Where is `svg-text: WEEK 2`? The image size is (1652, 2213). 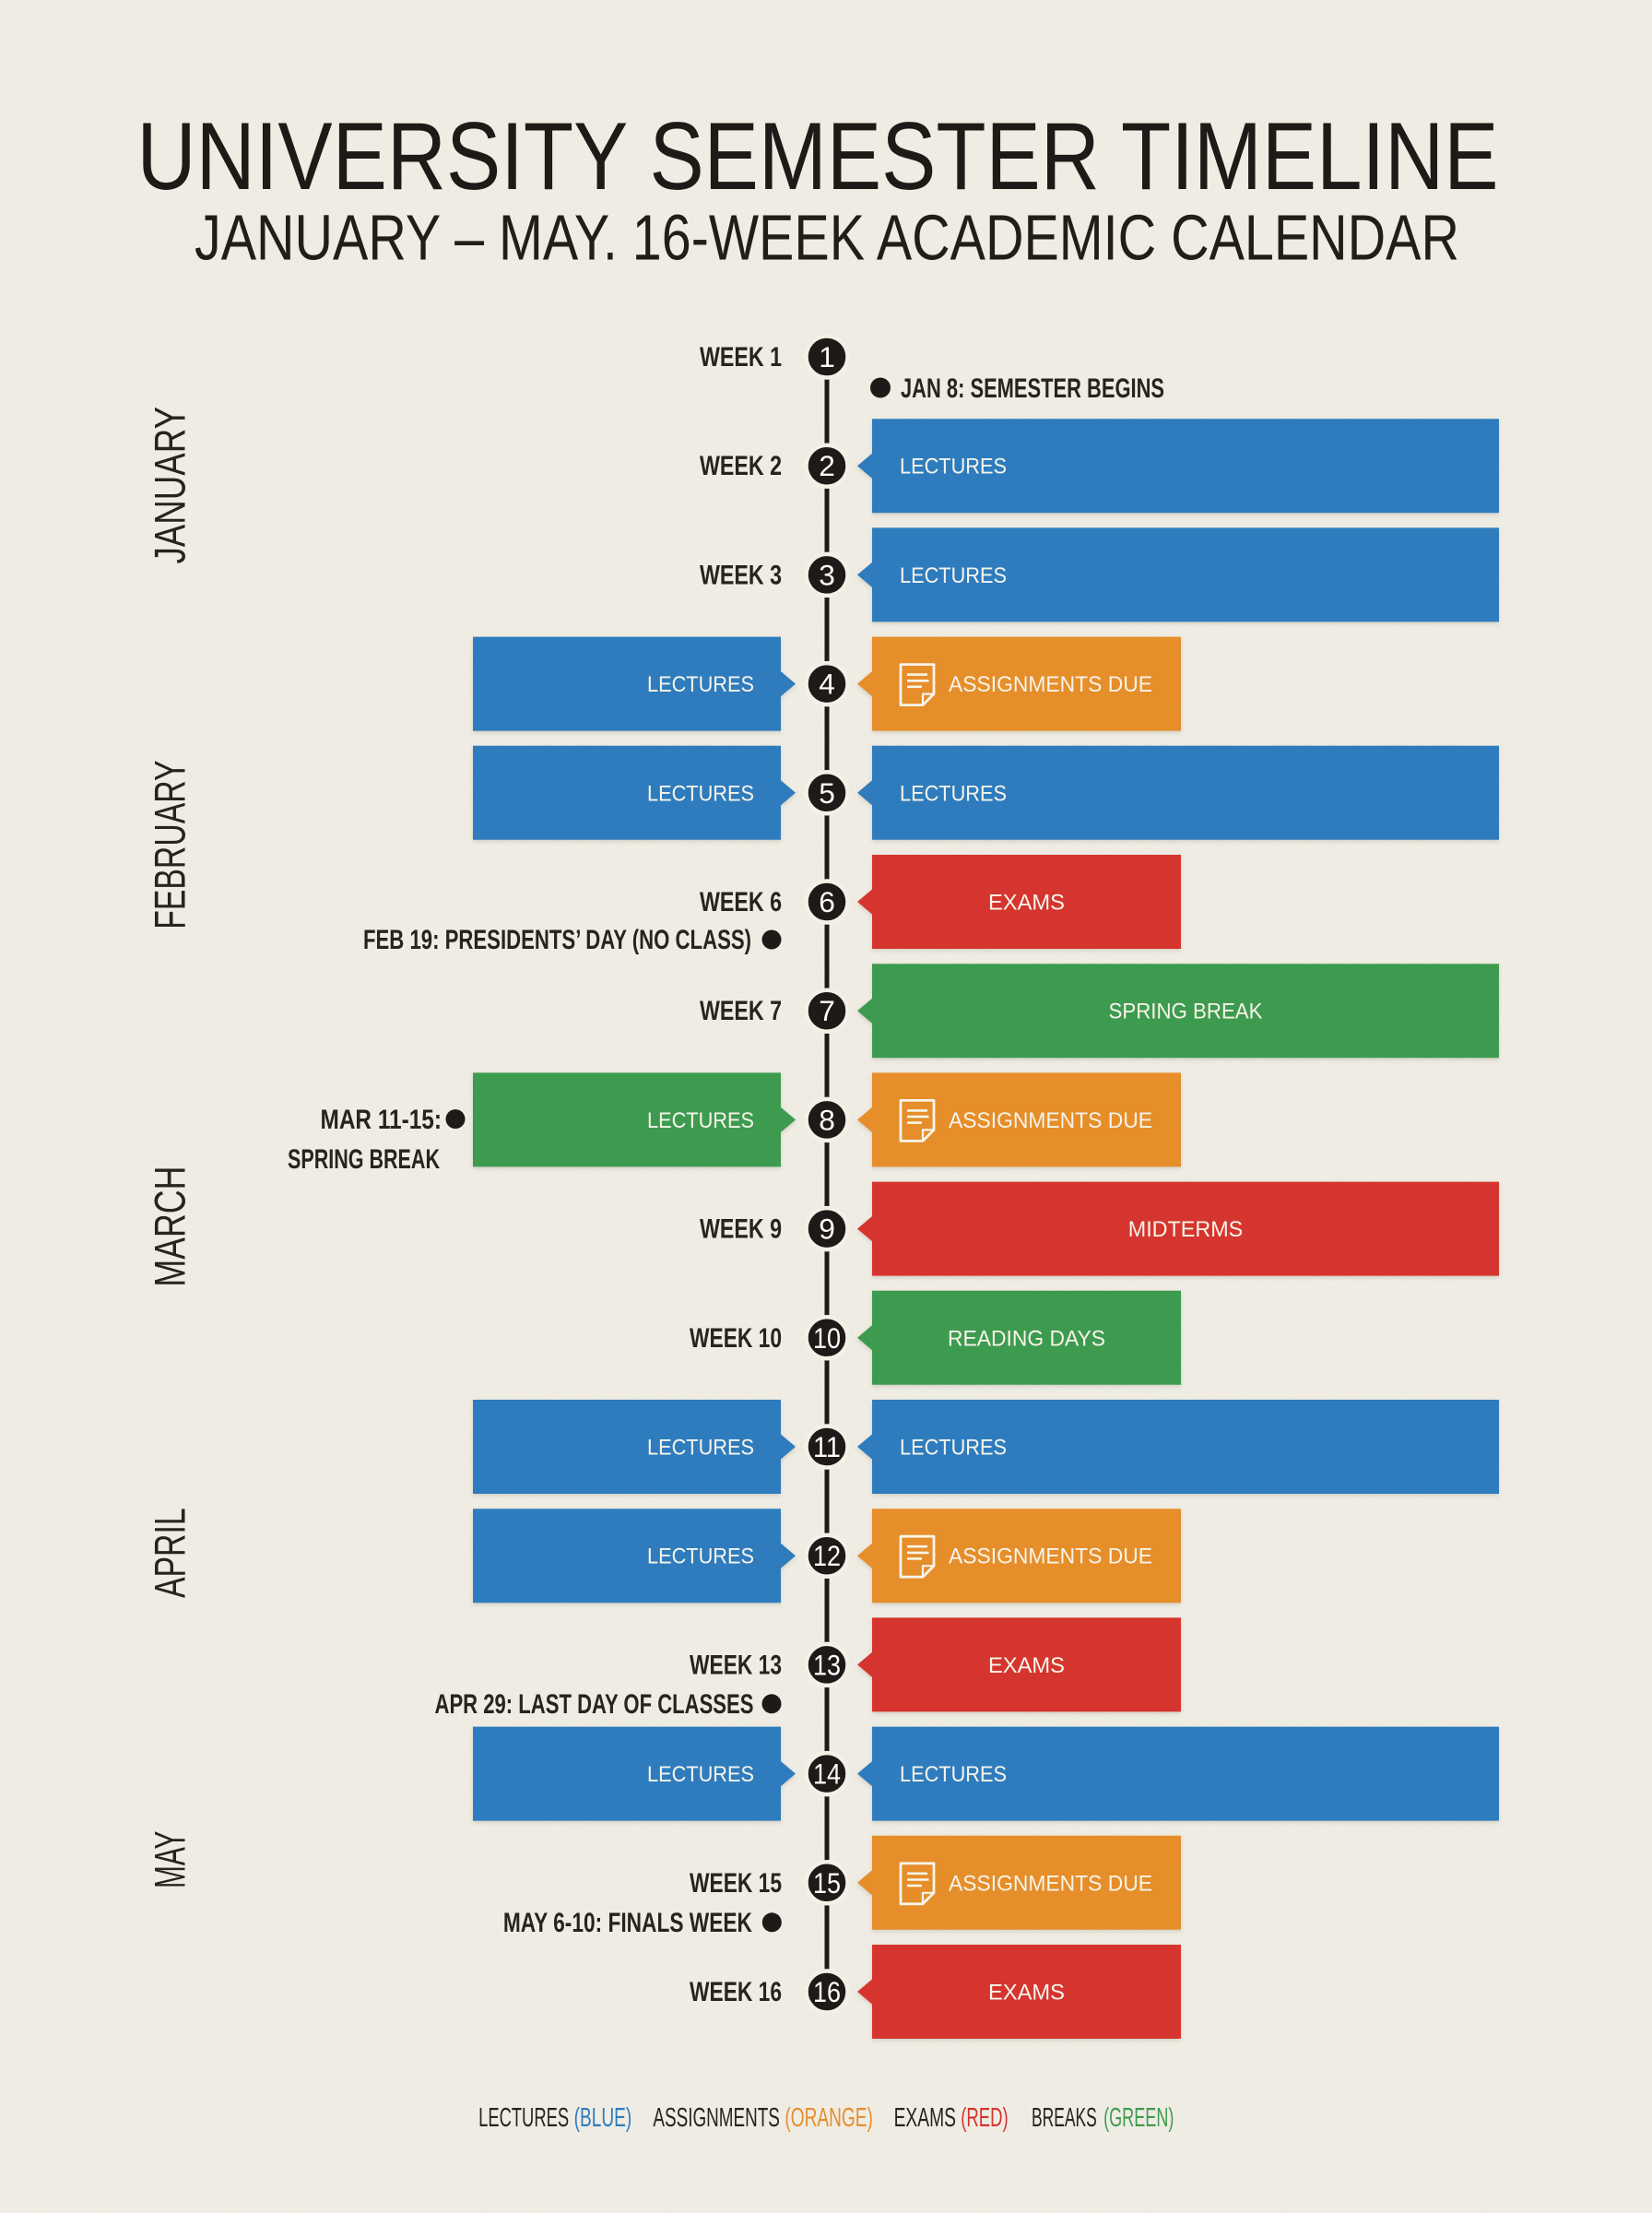
svg-text: WEEK 2 is located at coordinates (741, 466).